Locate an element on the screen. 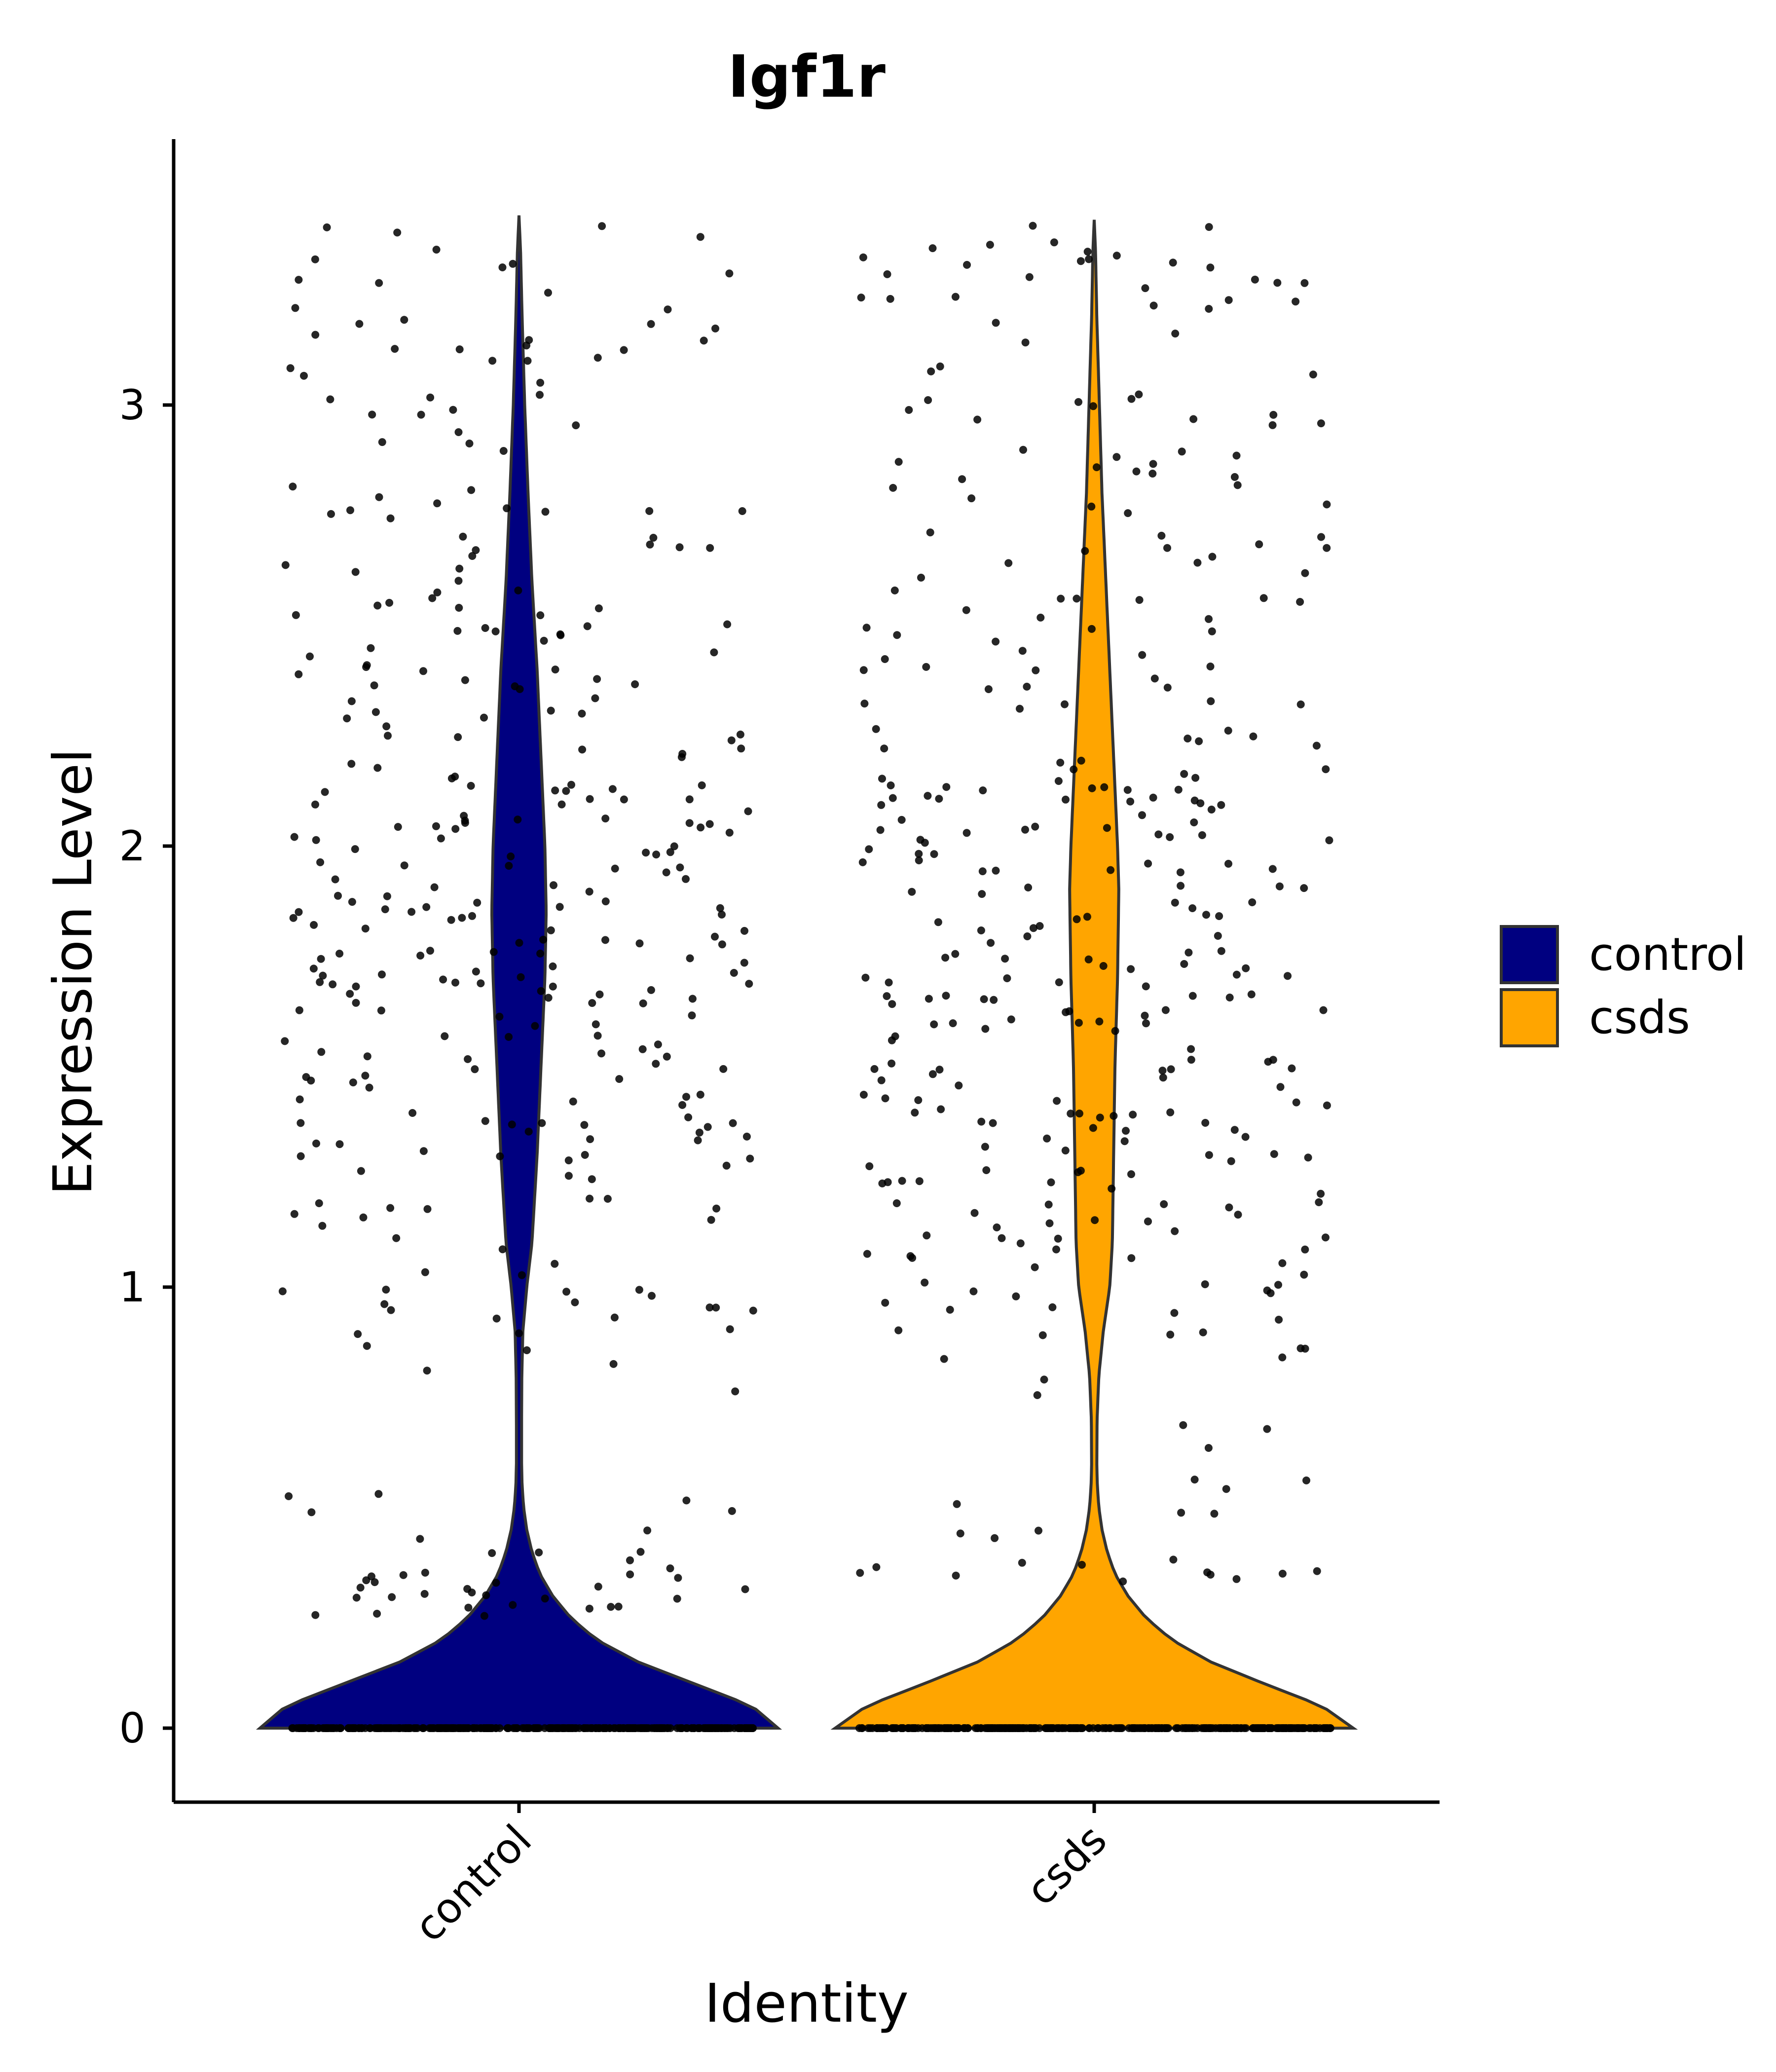 The height and width of the screenshot is (2072, 1776). legend-key-control is located at coordinates (1529, 955).